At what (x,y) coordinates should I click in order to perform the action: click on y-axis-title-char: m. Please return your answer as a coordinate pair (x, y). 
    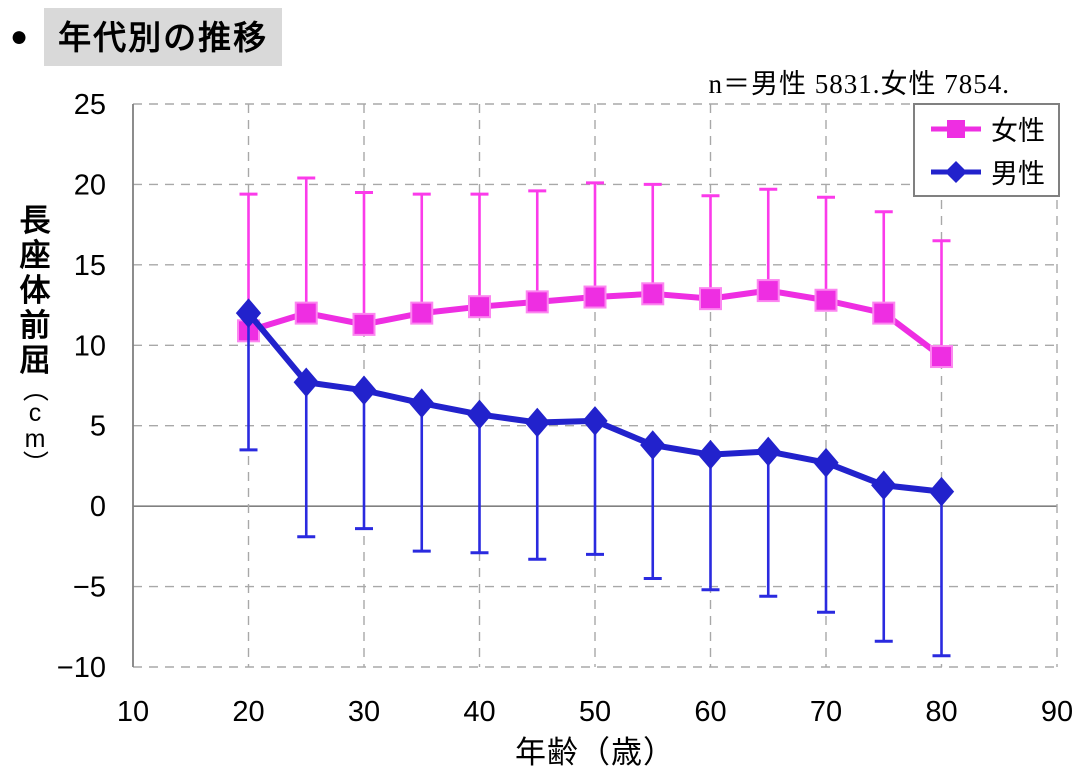
    Looking at the image, I should click on (35, 439).